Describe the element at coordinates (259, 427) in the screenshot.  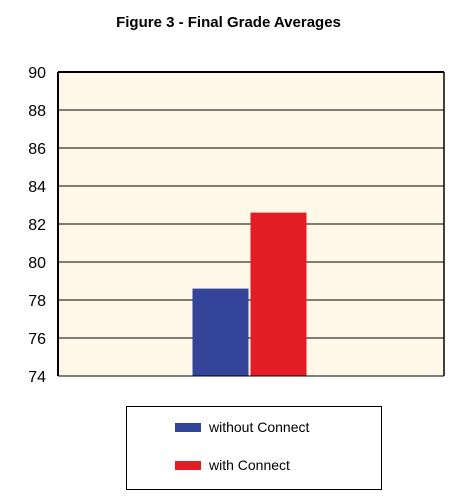
I see `legend-label-without-connect: without Connect` at that location.